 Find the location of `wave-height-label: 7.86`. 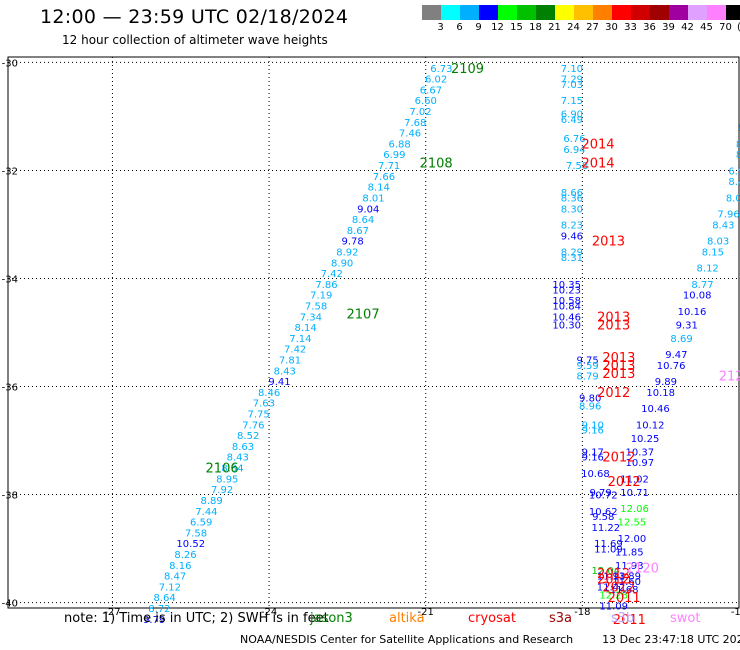

wave-height-label: 7.86 is located at coordinates (326, 285).